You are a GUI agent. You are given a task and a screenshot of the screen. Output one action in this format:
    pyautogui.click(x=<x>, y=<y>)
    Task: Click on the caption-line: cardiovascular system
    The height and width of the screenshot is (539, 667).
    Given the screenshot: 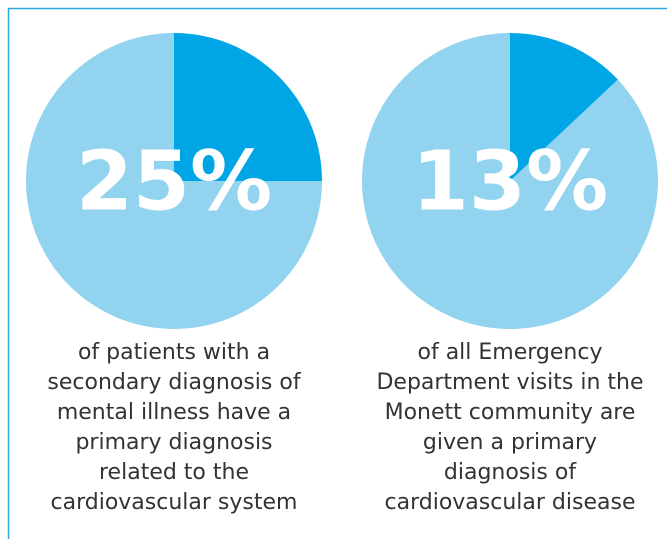 What is the action you would take?
    pyautogui.click(x=174, y=502)
    